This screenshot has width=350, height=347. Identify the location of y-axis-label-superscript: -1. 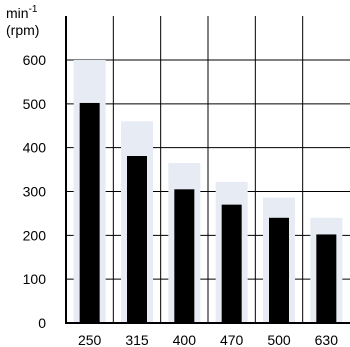
(33, 9).